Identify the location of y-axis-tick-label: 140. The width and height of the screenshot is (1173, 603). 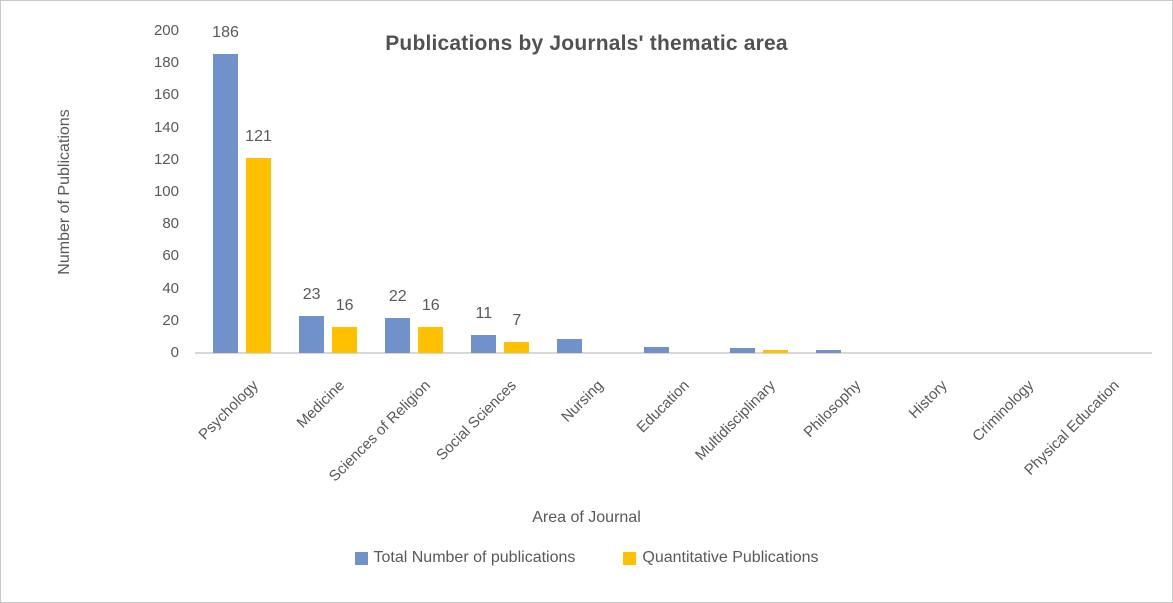
(166, 127).